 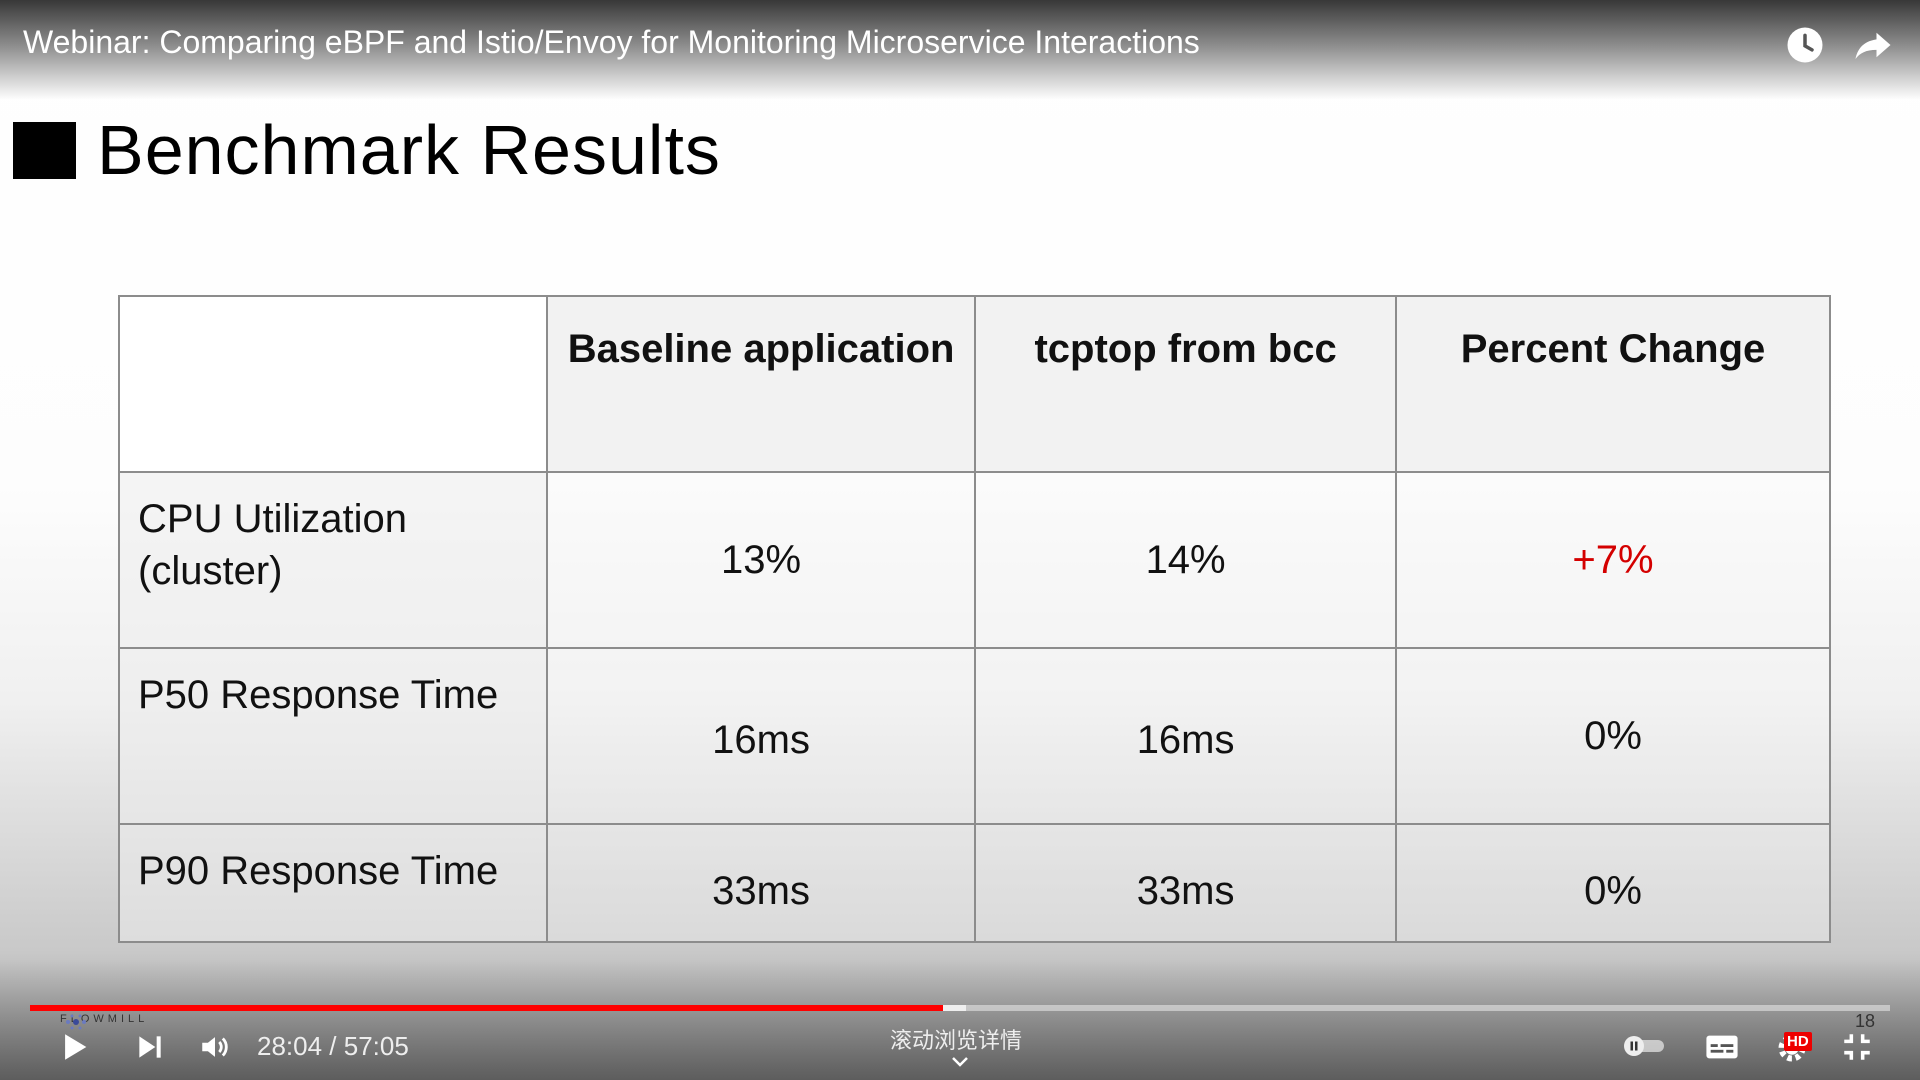 I want to click on frame-counter: 18, so click(x=1865, y=1021).